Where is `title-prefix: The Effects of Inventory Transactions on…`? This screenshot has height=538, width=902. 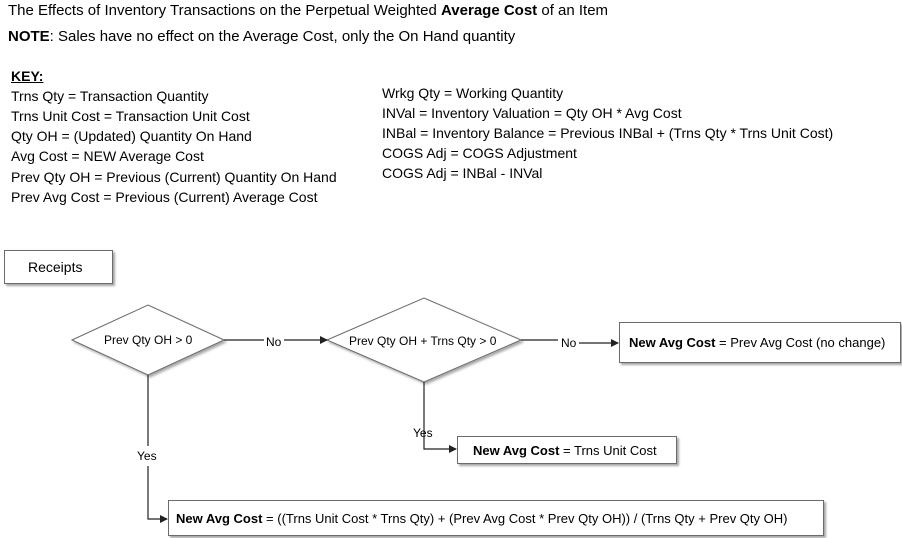 title-prefix: The Effects of Inventory Transactions on… is located at coordinates (225, 10).